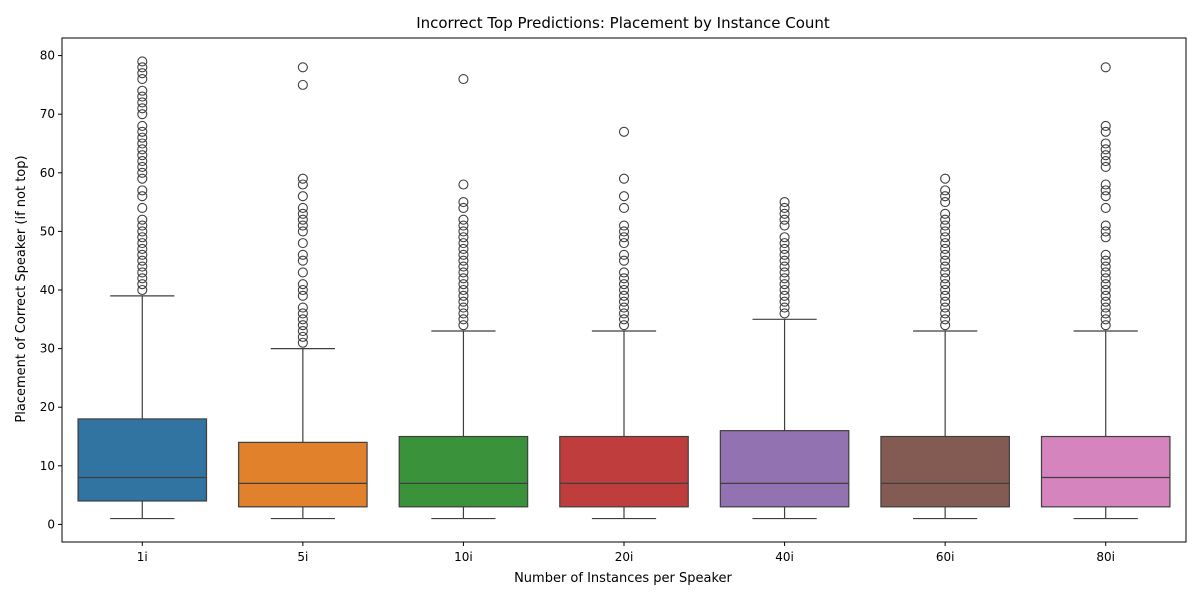 The image size is (1200, 600). I want to click on x-tick-label: 60i, so click(945, 557).